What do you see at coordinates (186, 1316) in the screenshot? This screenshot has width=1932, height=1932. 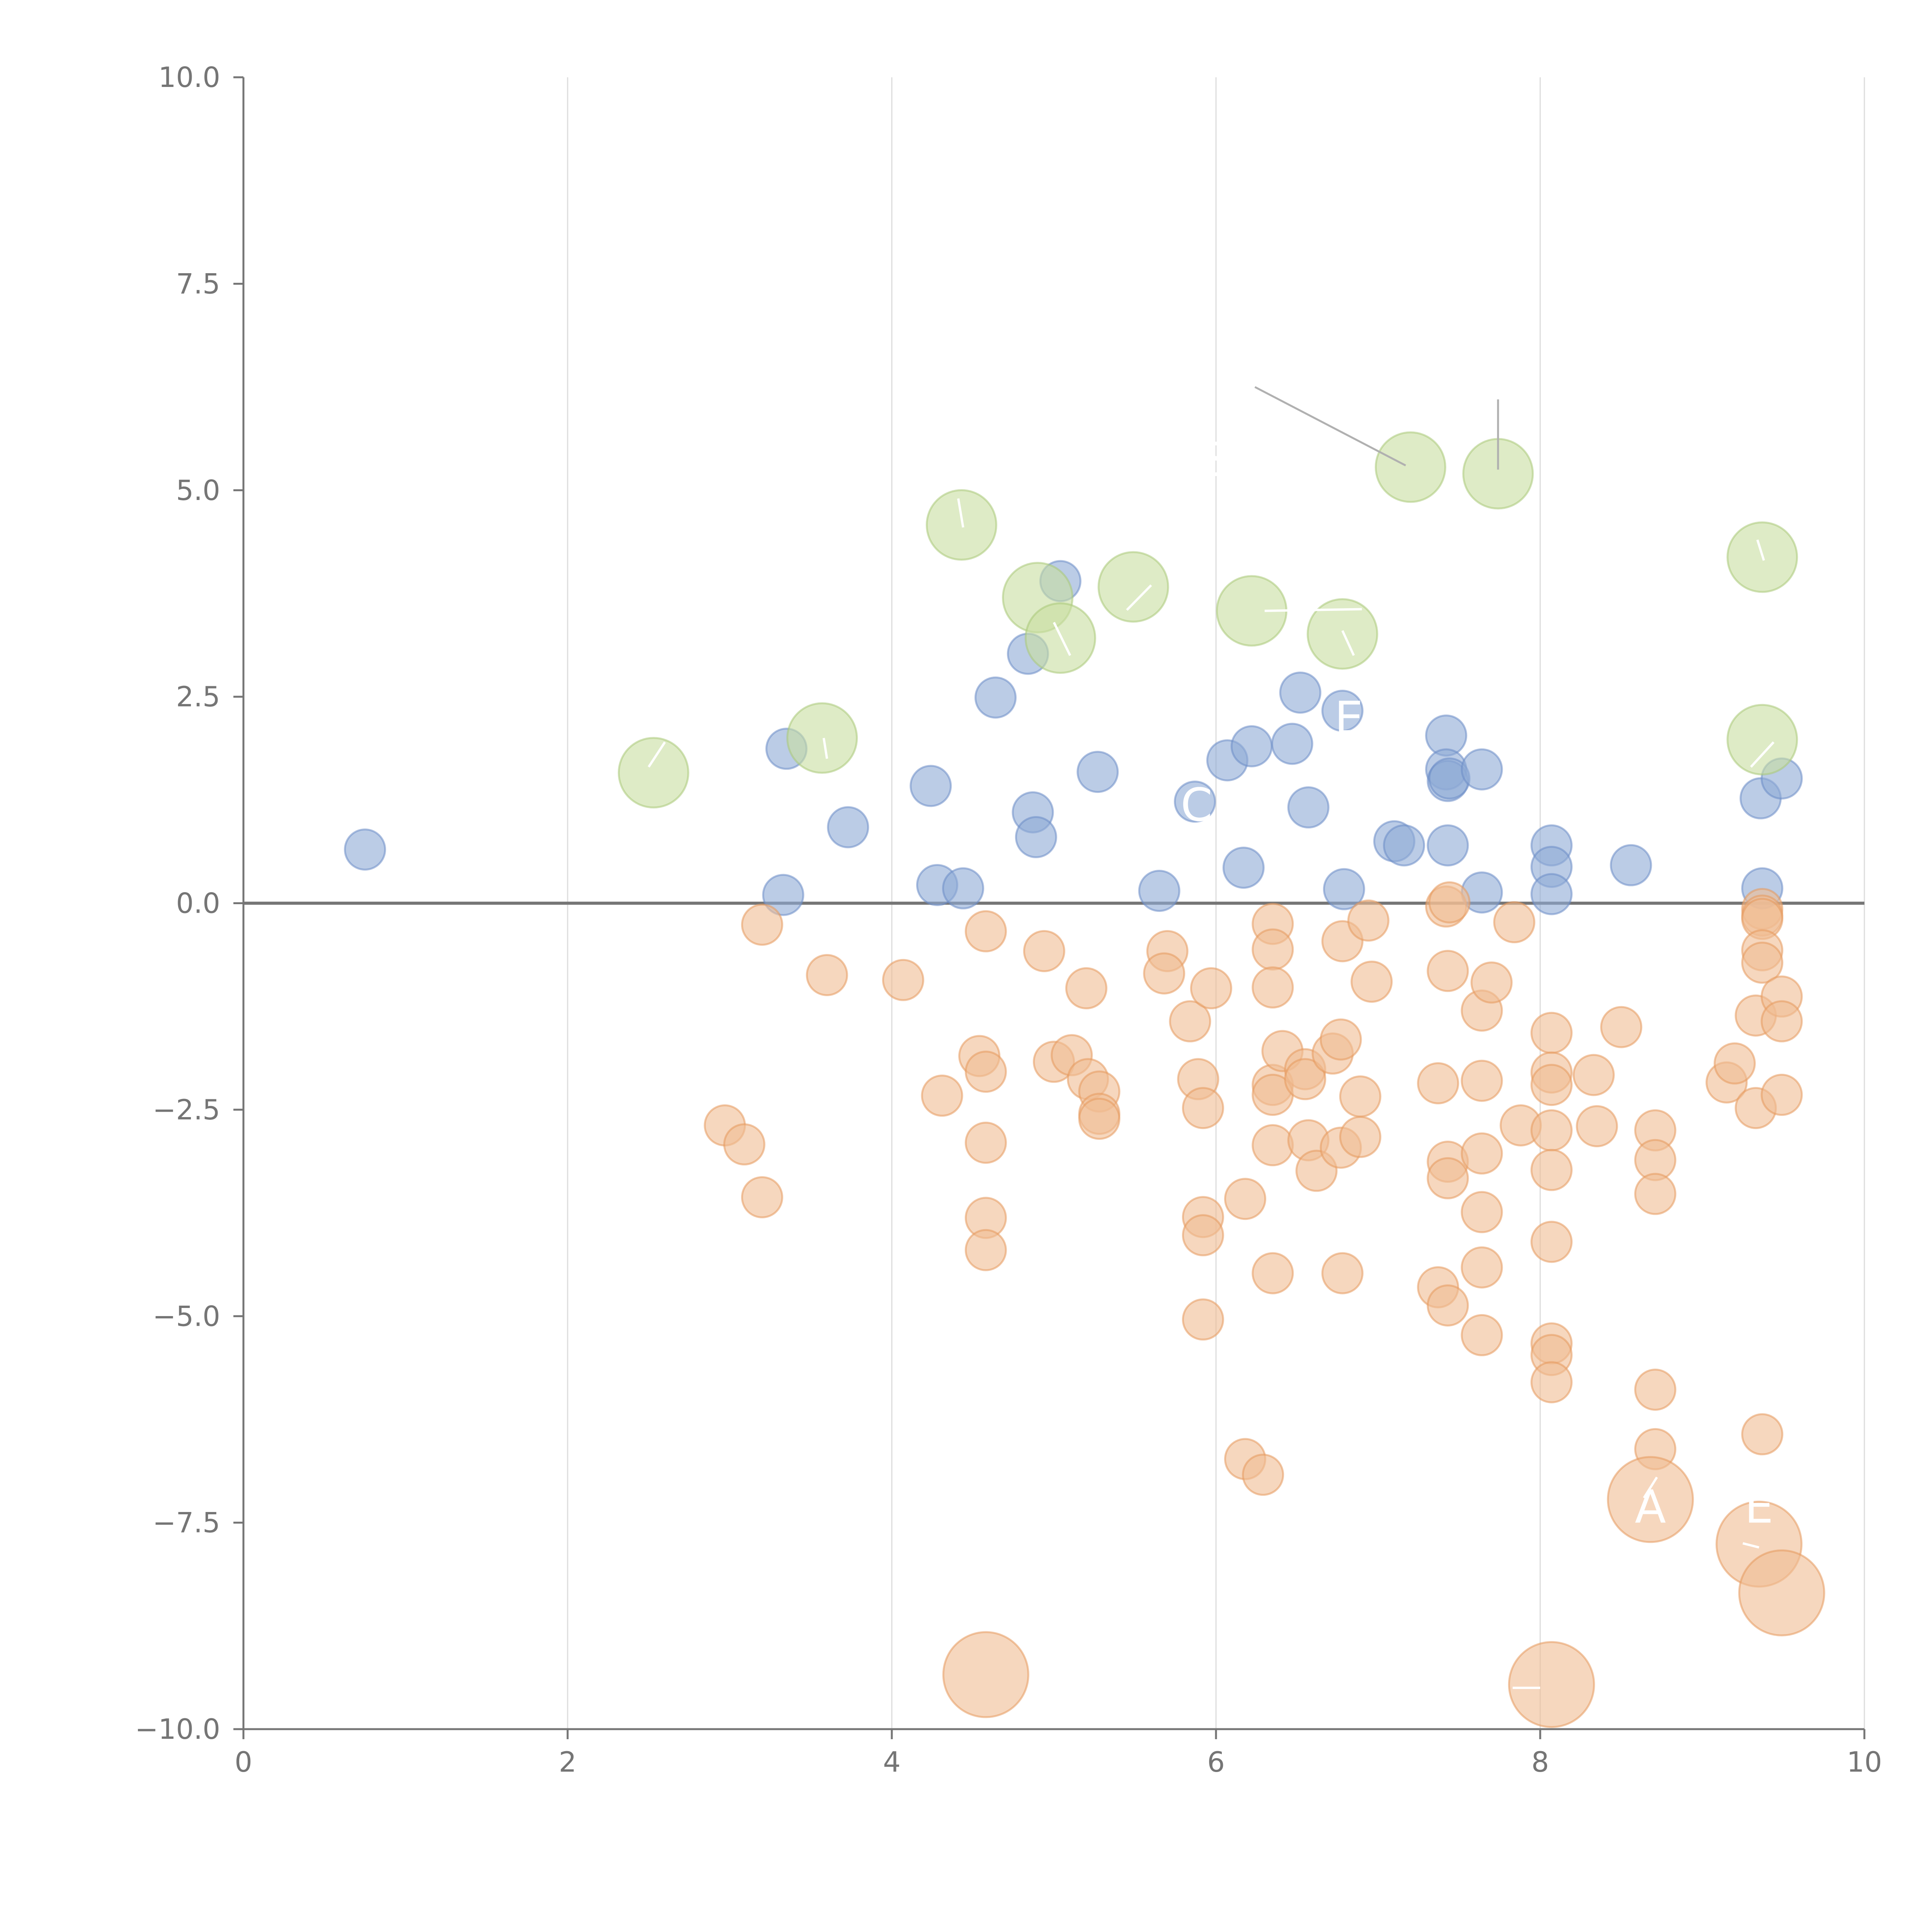 I see `y-tick-label: −5.0` at bounding box center [186, 1316].